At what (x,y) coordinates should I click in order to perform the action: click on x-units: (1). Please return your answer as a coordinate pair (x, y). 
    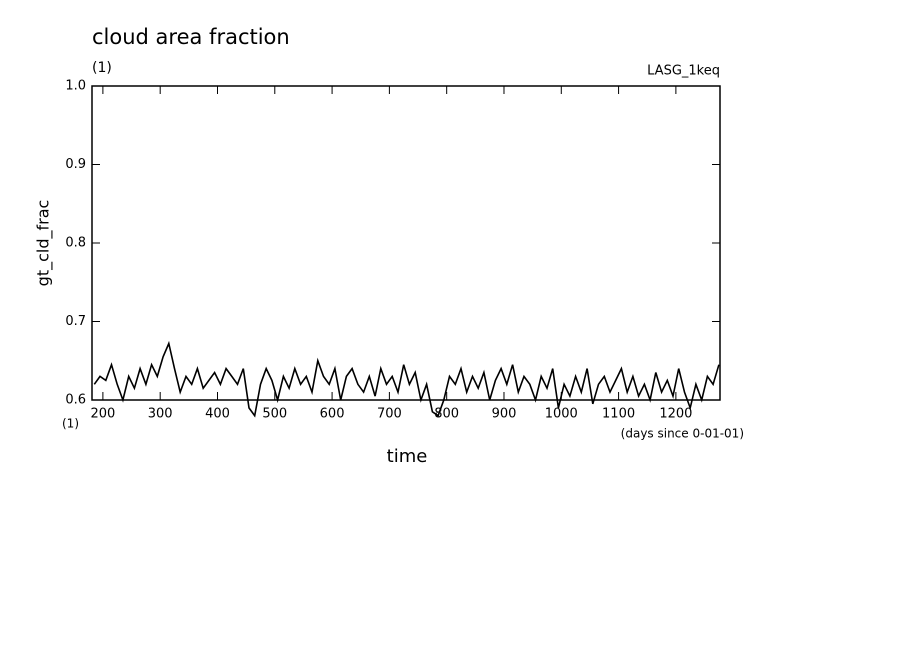
    Looking at the image, I should click on (70, 424).